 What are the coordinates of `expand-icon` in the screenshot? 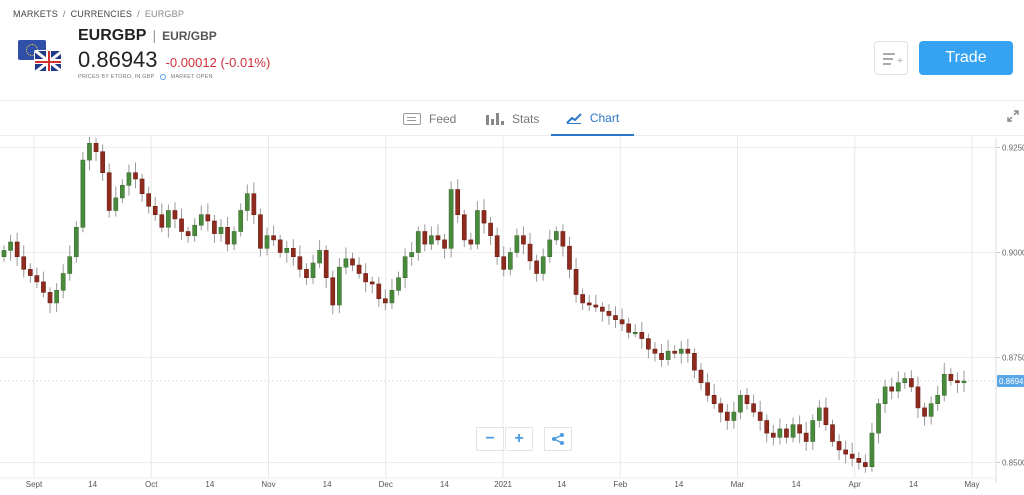 It's located at (1013, 116).